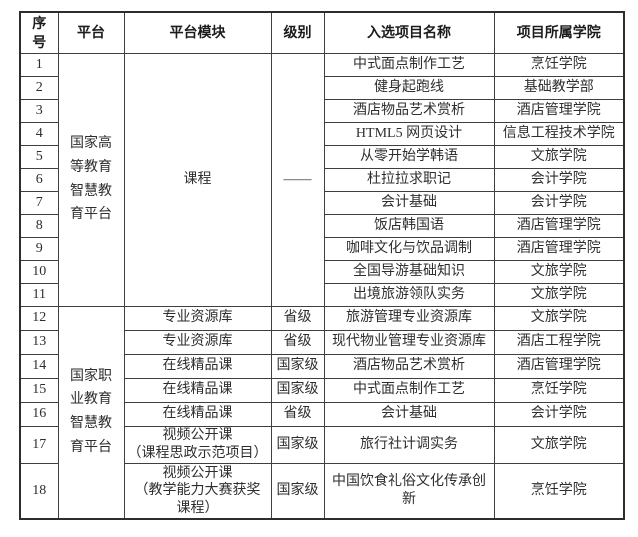 The height and width of the screenshot is (537, 638). Describe the element at coordinates (559, 32) in the screenshot. I see `col-header-college: 项目所属学院` at that location.